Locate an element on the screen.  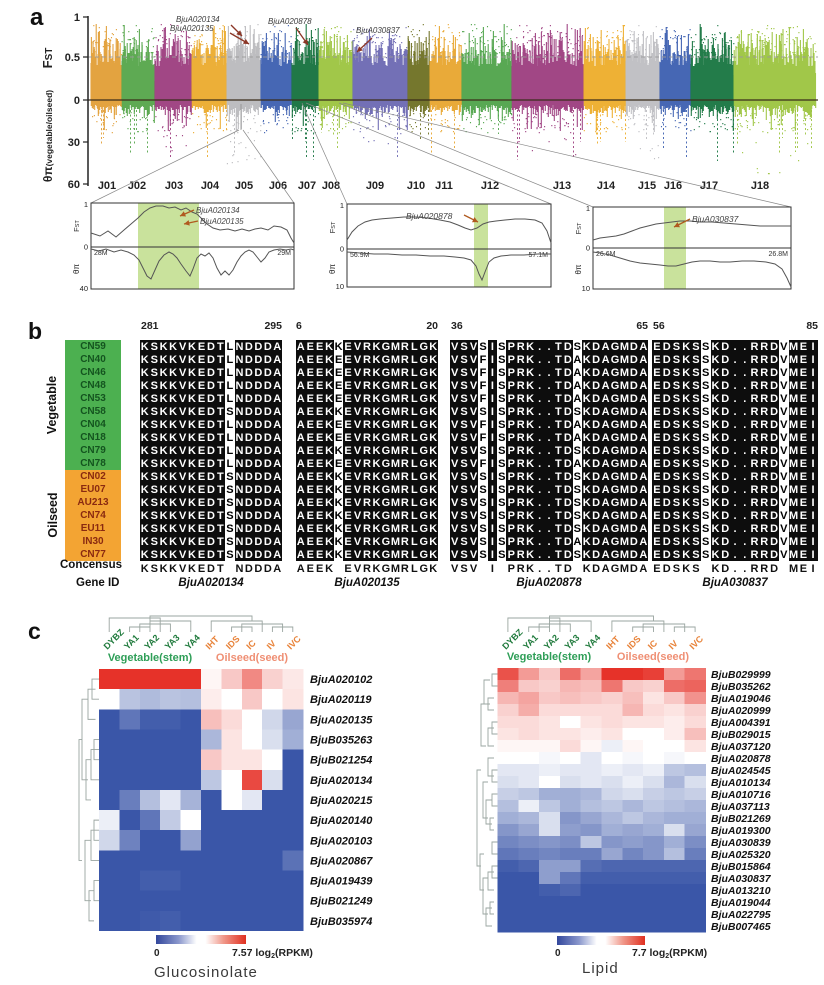
svg-text: BjuA025320 is located at coordinates (741, 855).